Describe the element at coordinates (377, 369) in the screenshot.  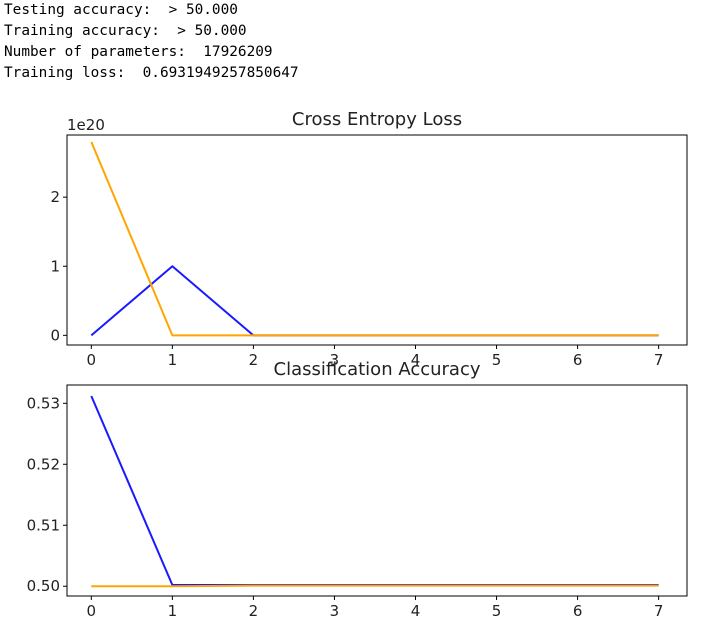
I see `accuracy-chart-title: Classification Accuracy` at that location.